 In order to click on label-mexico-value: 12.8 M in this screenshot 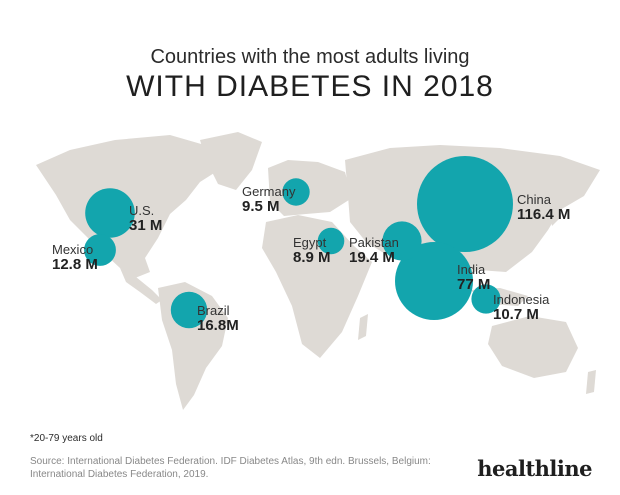, I will do `click(75, 264)`.